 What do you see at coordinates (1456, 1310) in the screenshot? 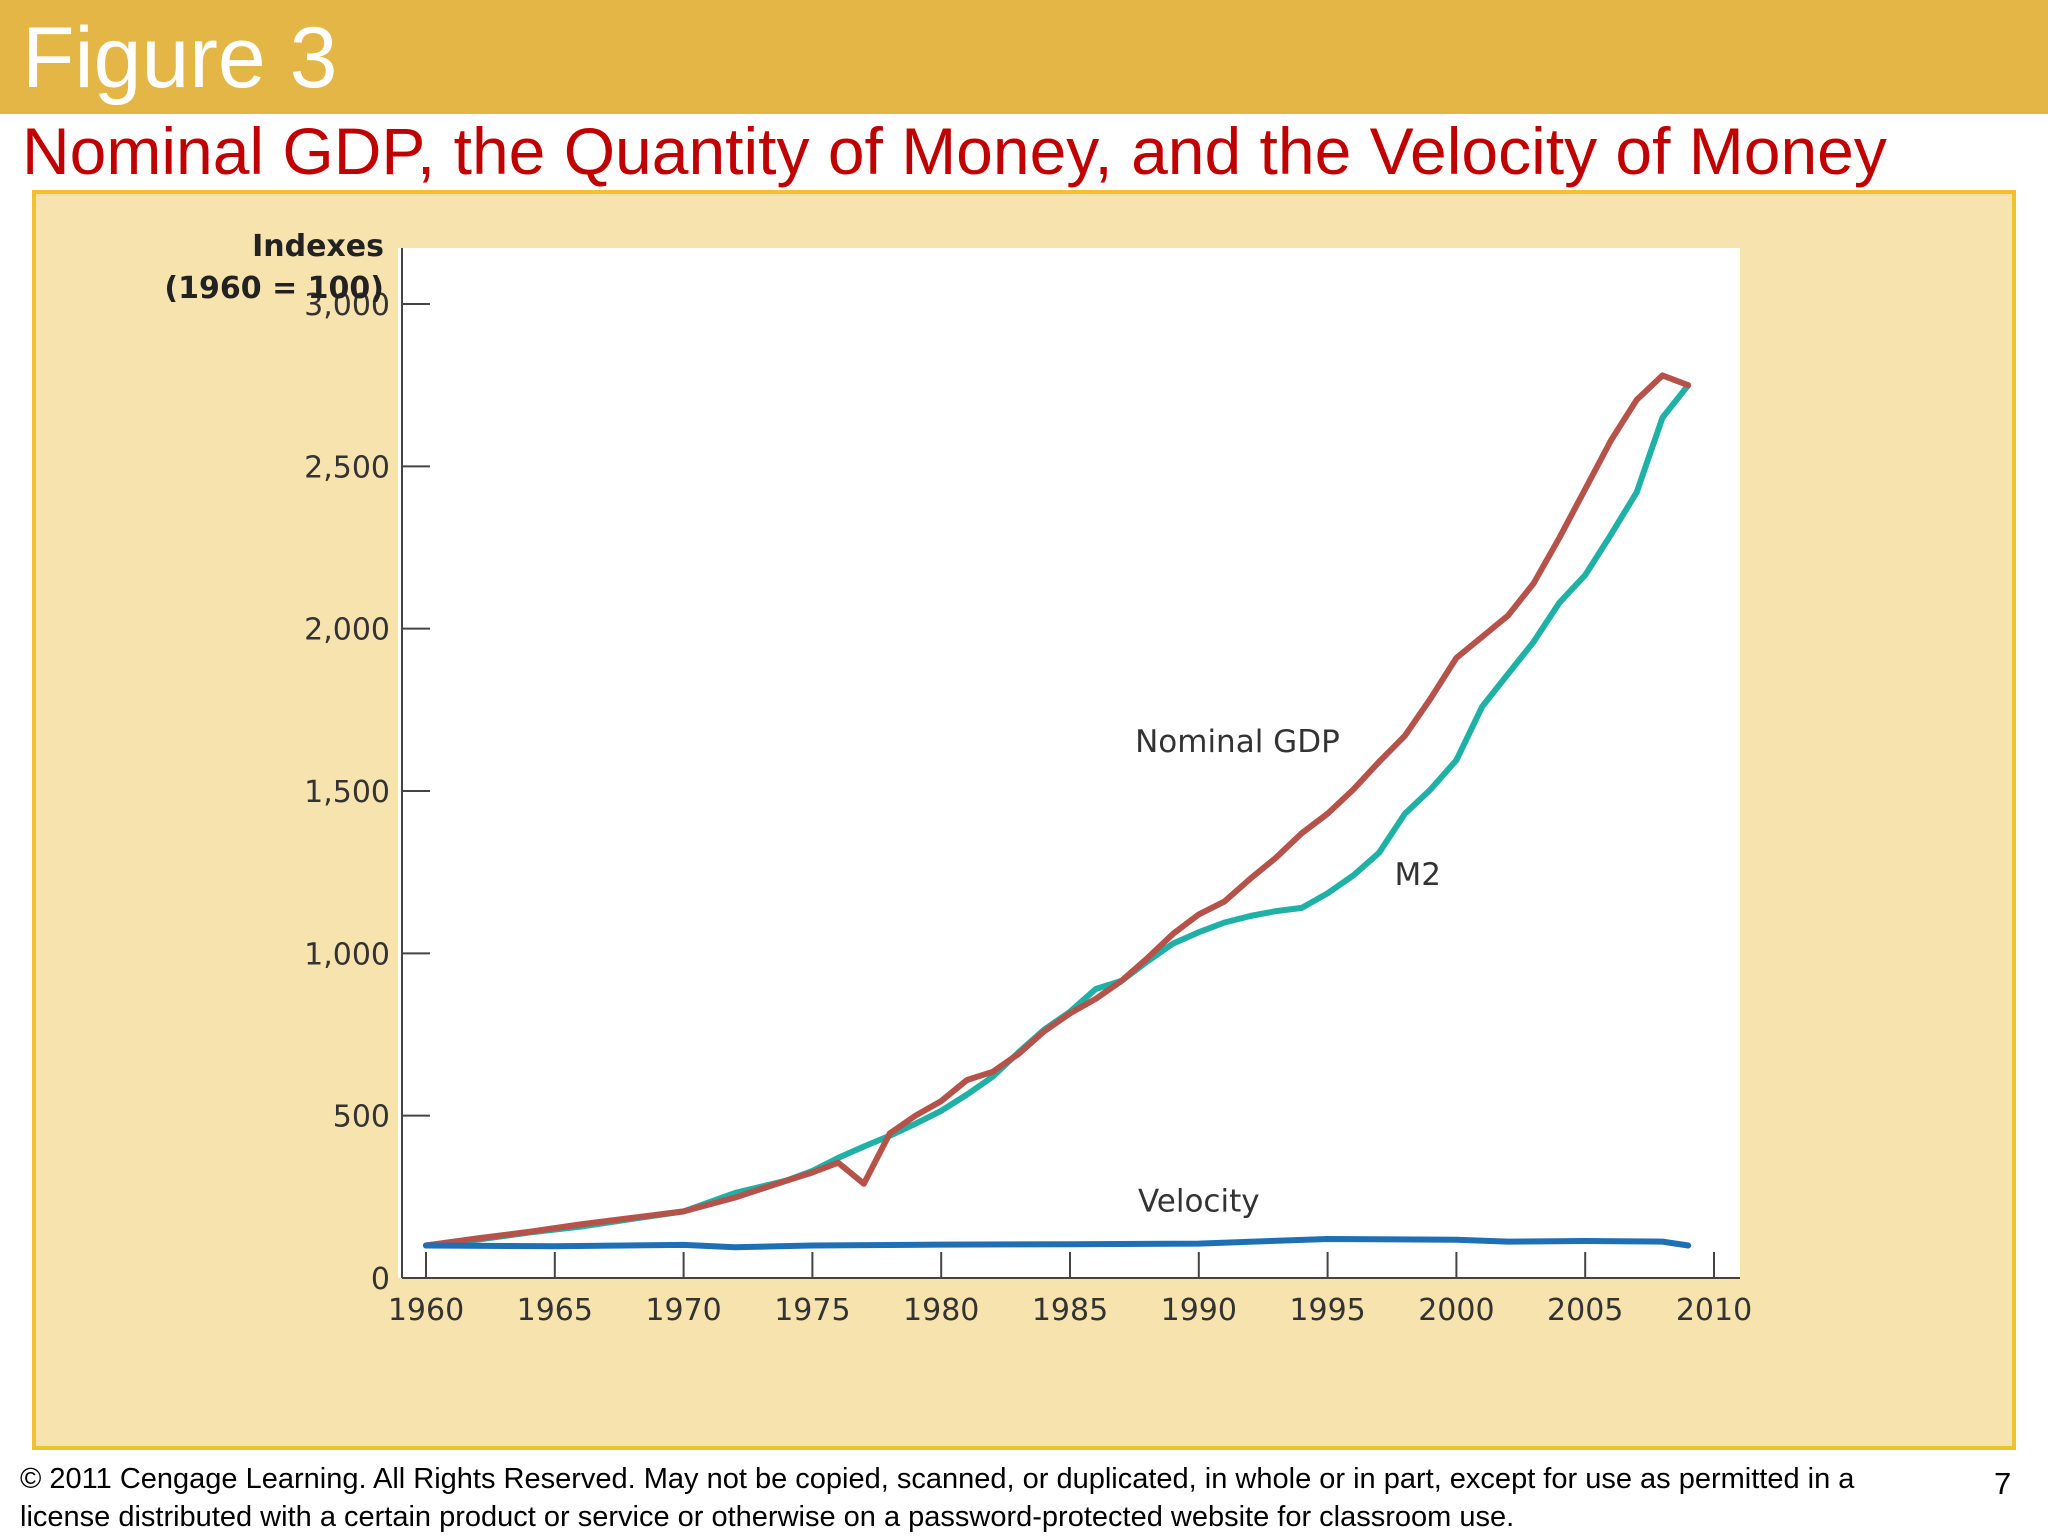
I see `x-tick-label: 2000` at bounding box center [1456, 1310].